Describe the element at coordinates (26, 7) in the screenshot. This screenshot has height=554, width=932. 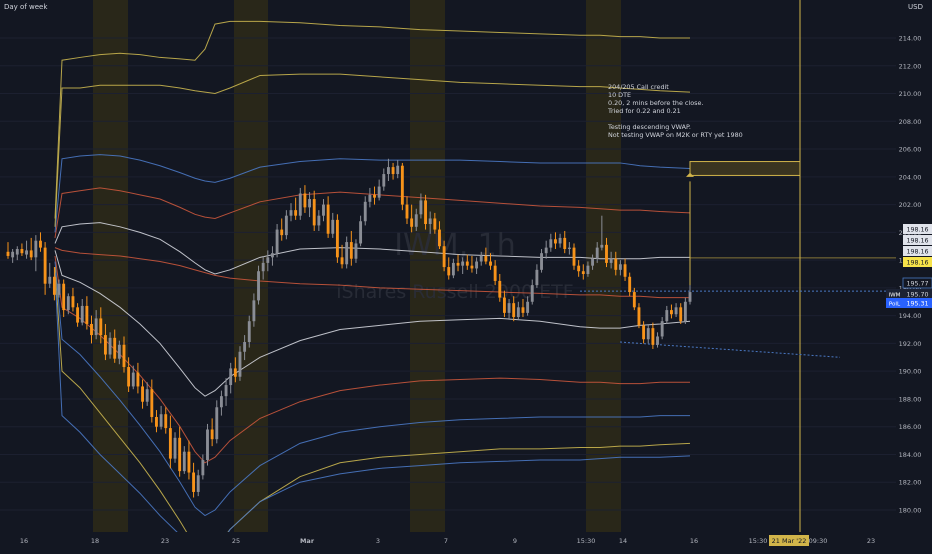
I see `day-of-week-label: Day of week` at that location.